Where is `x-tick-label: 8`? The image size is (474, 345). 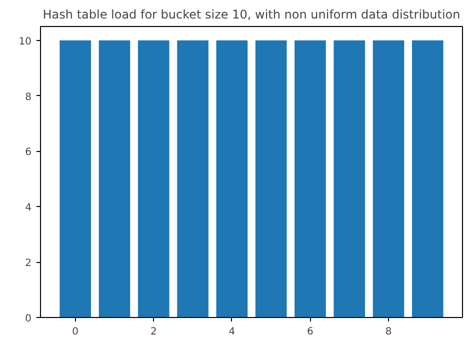
x-tick-label: 8 is located at coordinates (388, 332).